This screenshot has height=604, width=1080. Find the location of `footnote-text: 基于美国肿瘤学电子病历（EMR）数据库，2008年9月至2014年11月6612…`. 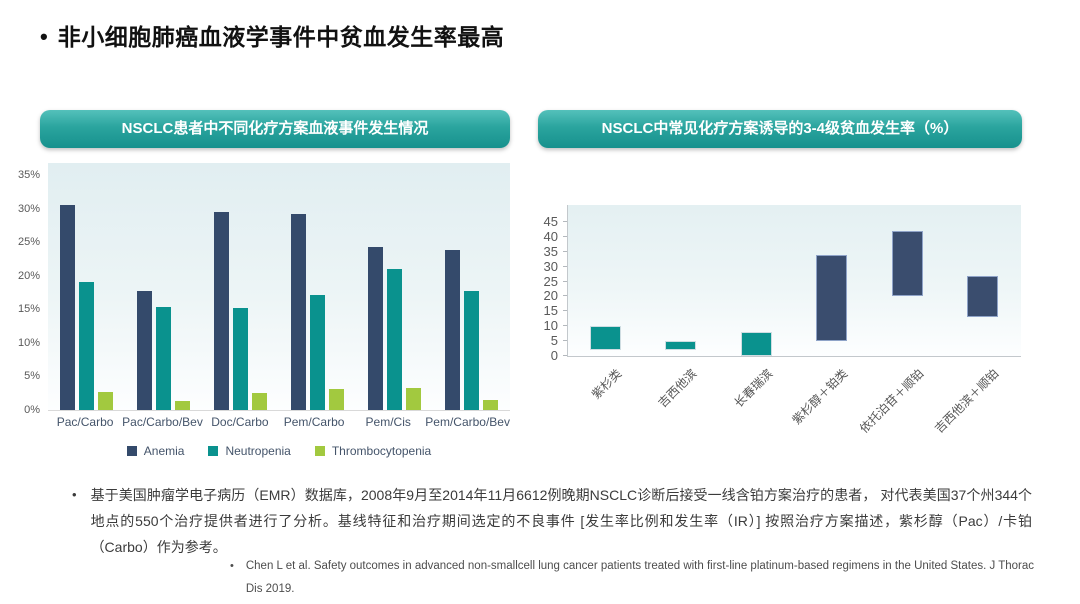

footnote-text: 基于美国肿瘤学电子病历（EMR）数据库，2008年9月至2014年11月6612… is located at coordinates (561, 521).